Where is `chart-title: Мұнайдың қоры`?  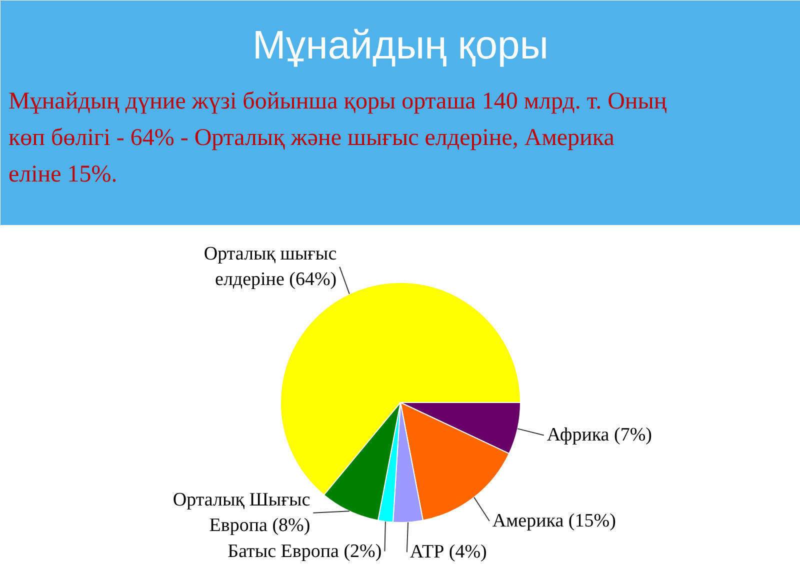
chart-title: Мұнайдың қоры is located at coordinates (400, 46).